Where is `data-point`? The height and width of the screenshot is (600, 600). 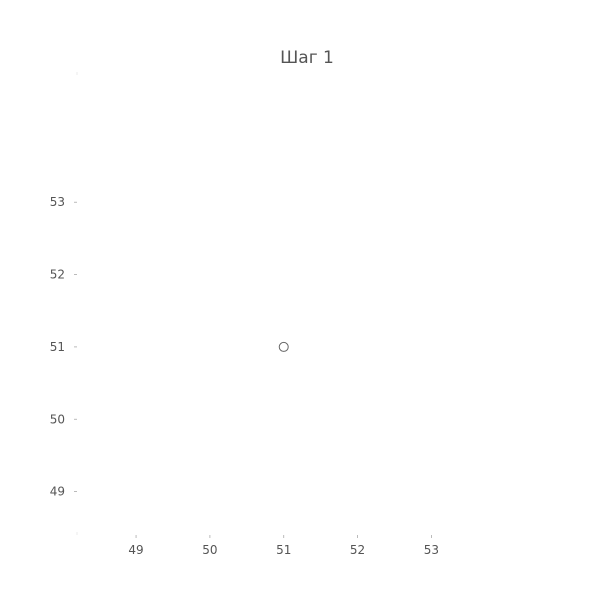
data-point is located at coordinates (283, 346).